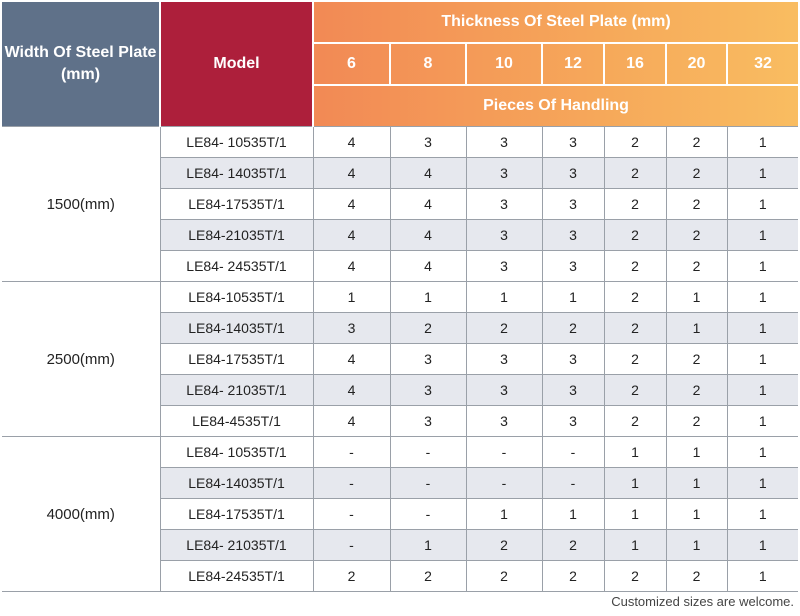  I want to click on width-cell: 4000(mm), so click(81, 514).